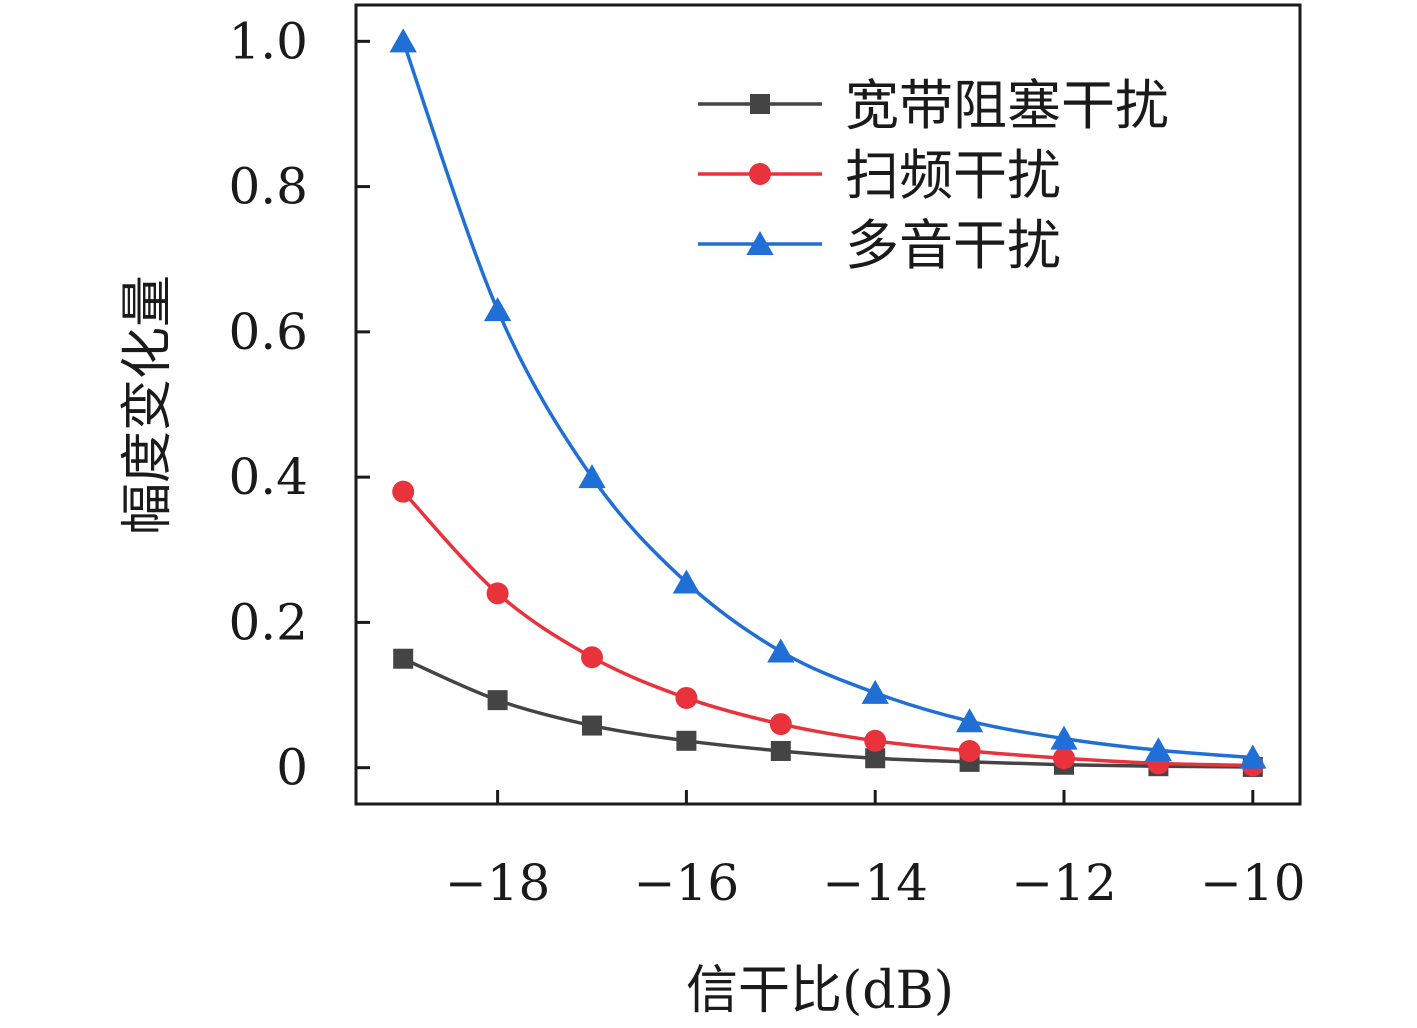 This screenshot has width=1417, height=1028. I want to click on y-tick-label: 0.4, so click(268, 477).